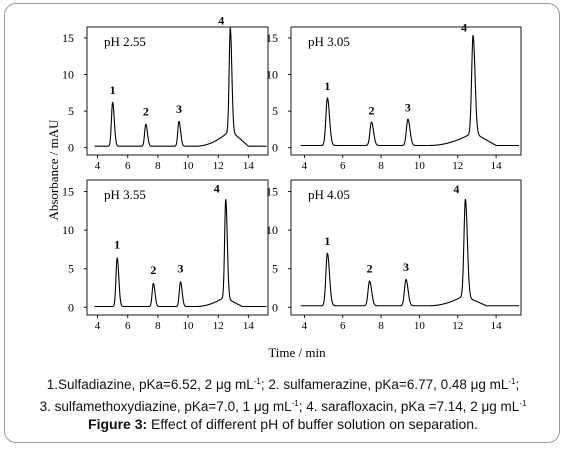 This screenshot has width=566, height=449. What do you see at coordinates (165, 406) in the screenshot?
I see `legend-text: 3. sulfamethoxydiazine, pKa=7.0, 1 μg mL` at bounding box center [165, 406].